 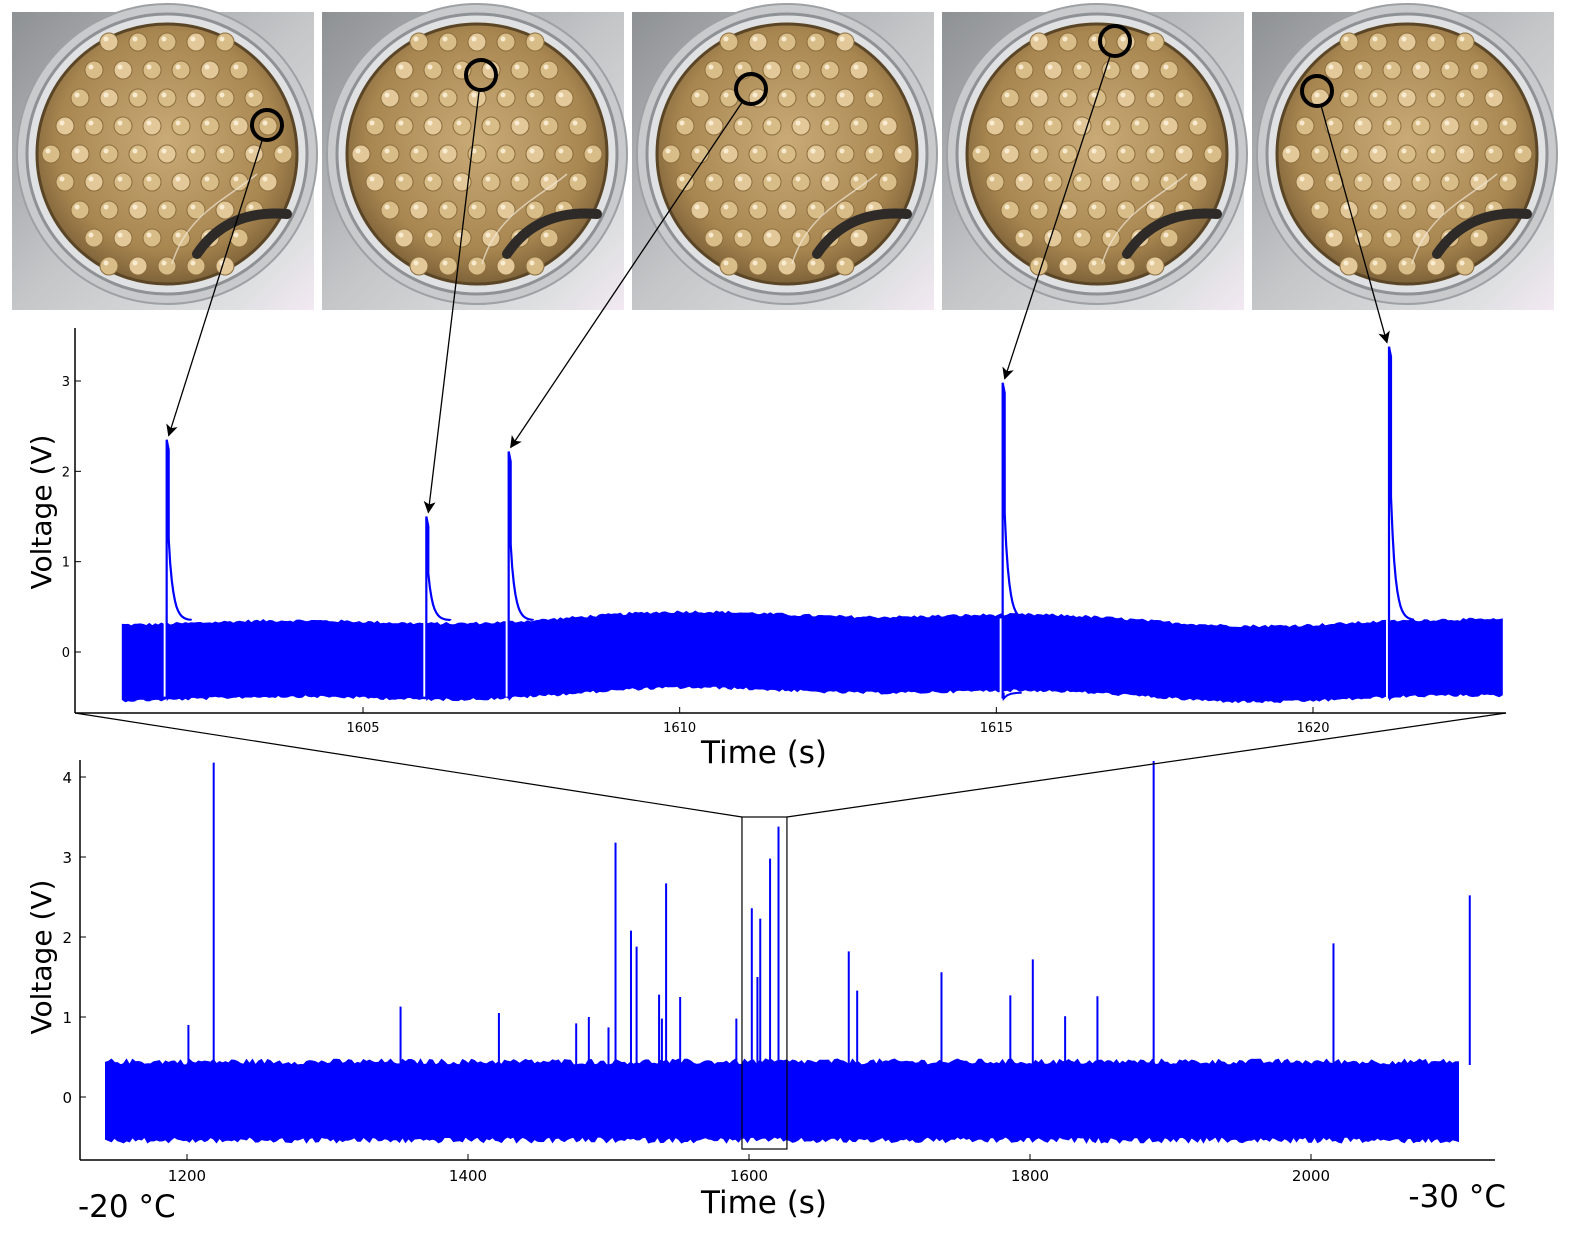 I want to click on x-tick-label: 1615, so click(x=996, y=728).